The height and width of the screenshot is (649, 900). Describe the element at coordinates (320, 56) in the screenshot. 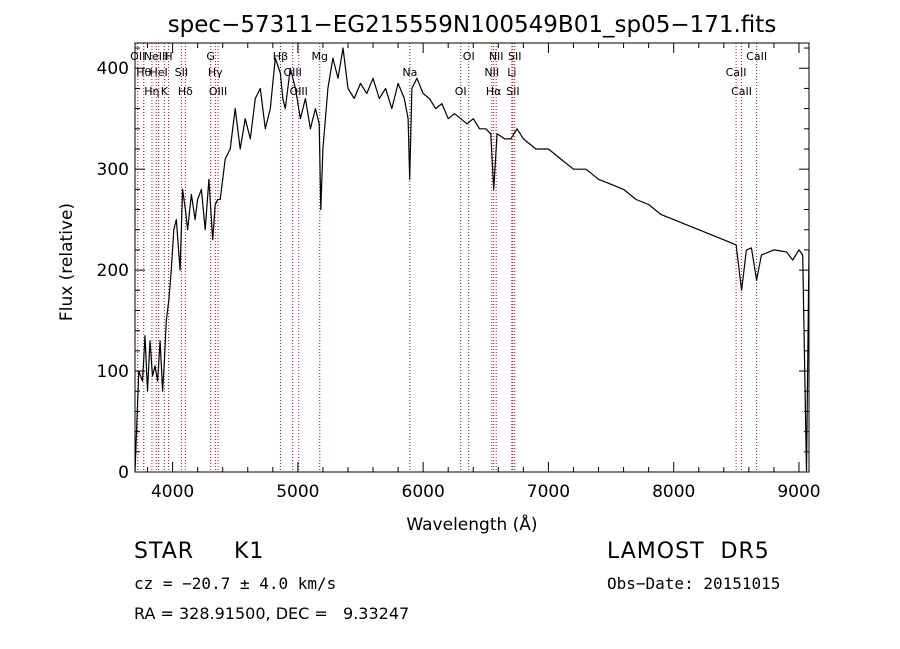

I see `line-marker-label: Mg` at that location.